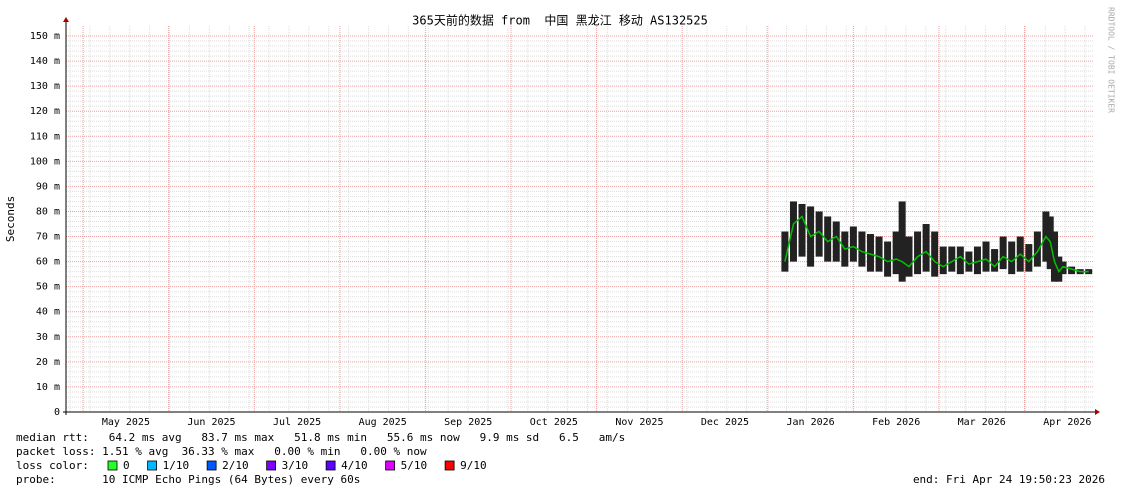  What do you see at coordinates (211, 422) in the screenshot?
I see `x-tick-label: Jun 2025` at bounding box center [211, 422].